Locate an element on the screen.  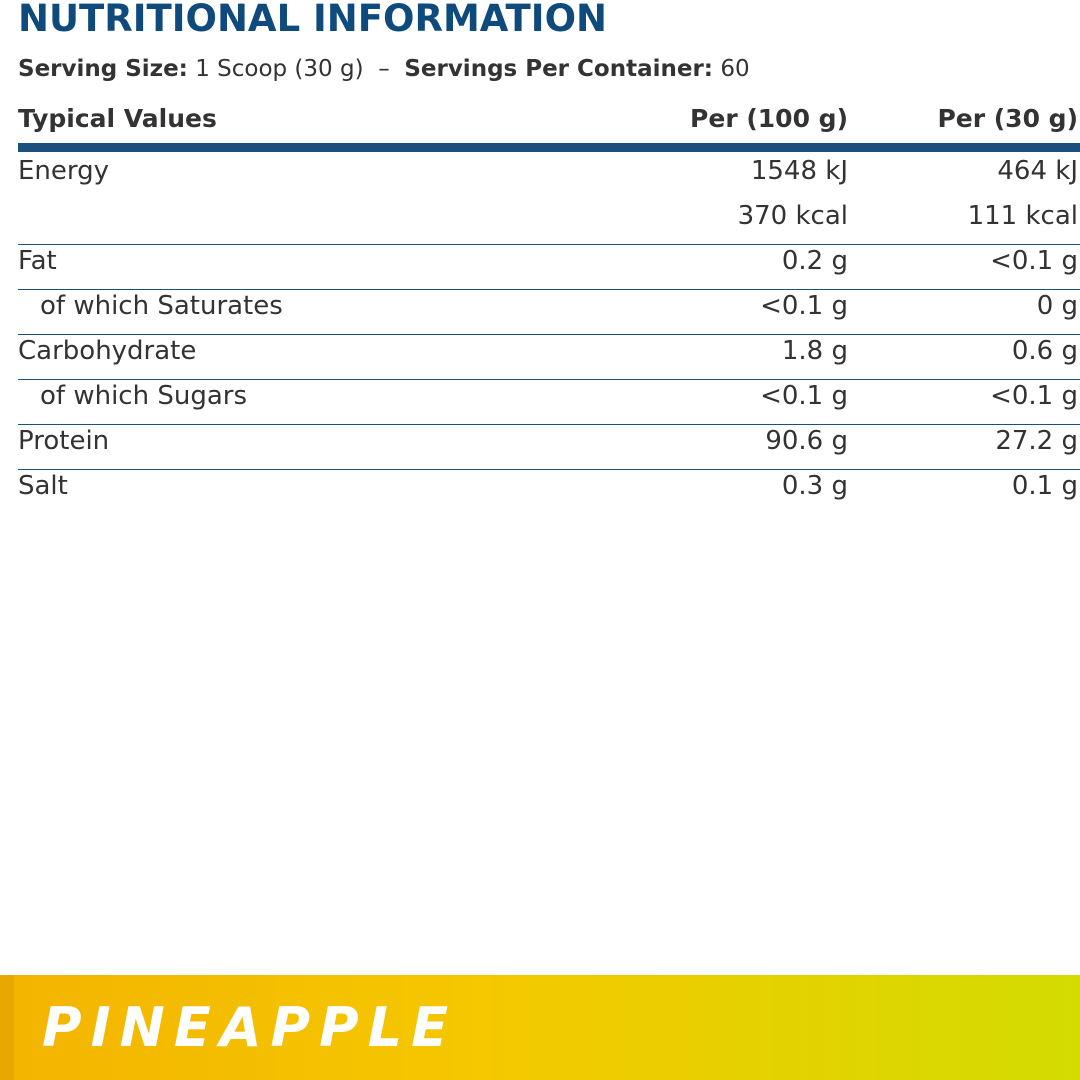
row-label: of which Saturates is located at coordinates (161, 306).